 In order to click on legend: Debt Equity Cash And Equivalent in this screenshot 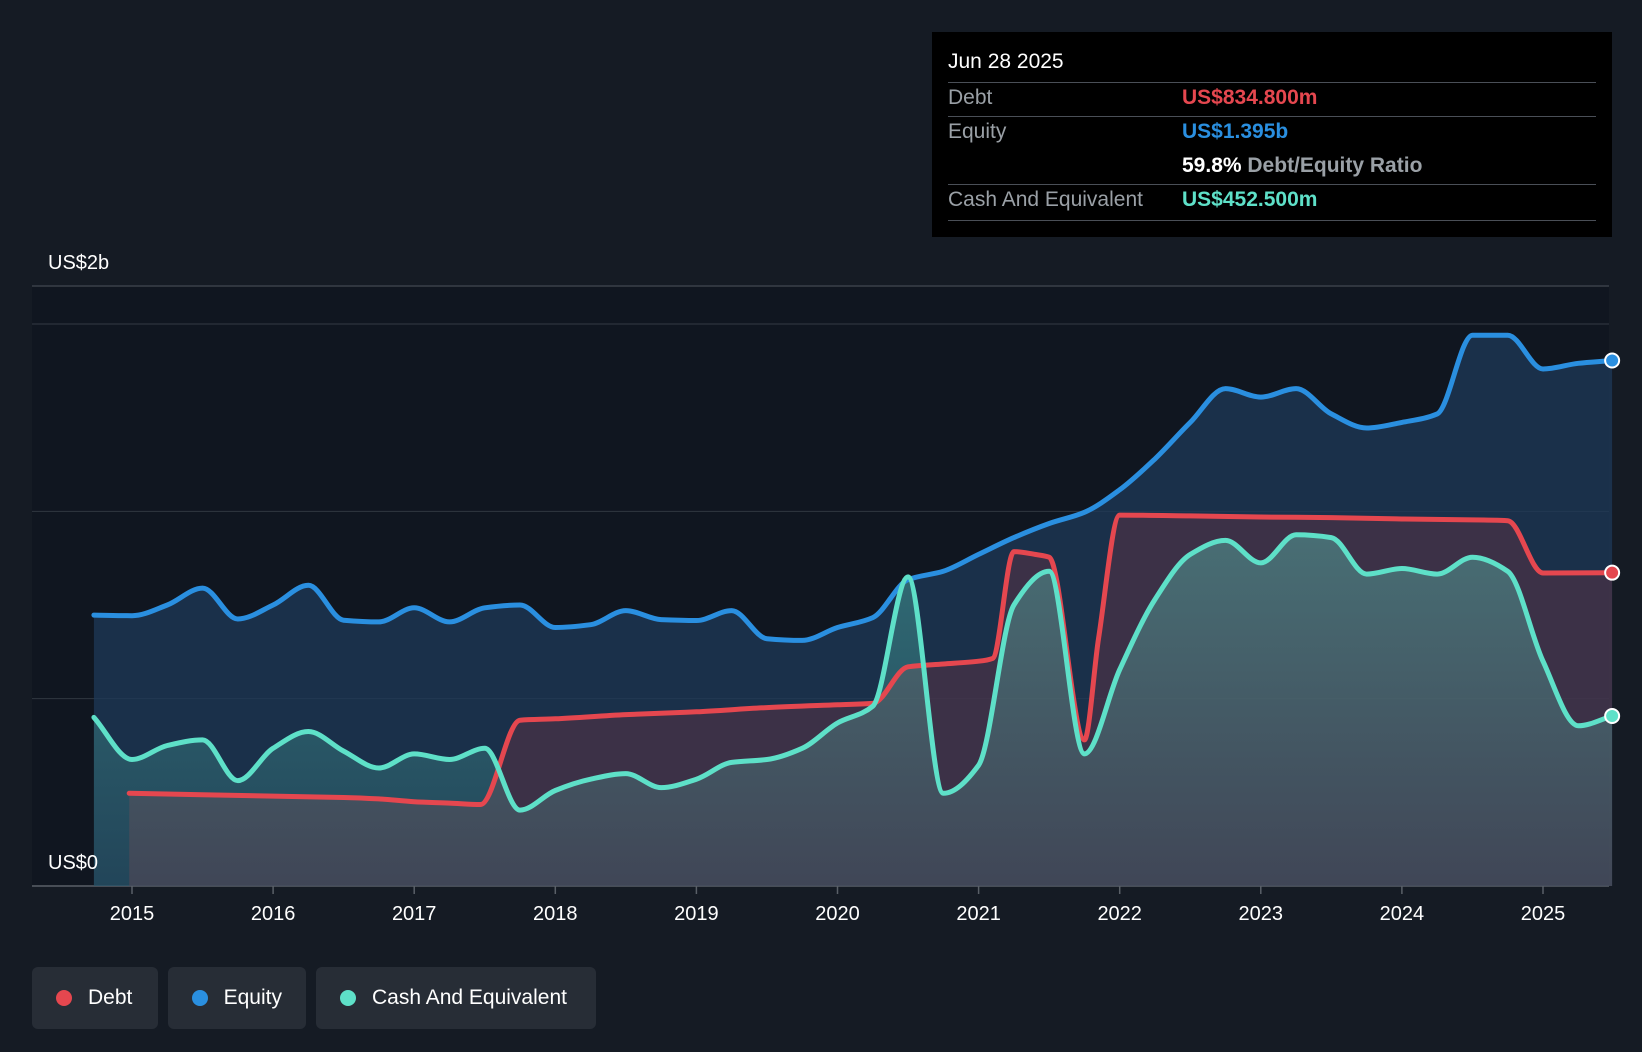, I will do `click(314, 998)`.